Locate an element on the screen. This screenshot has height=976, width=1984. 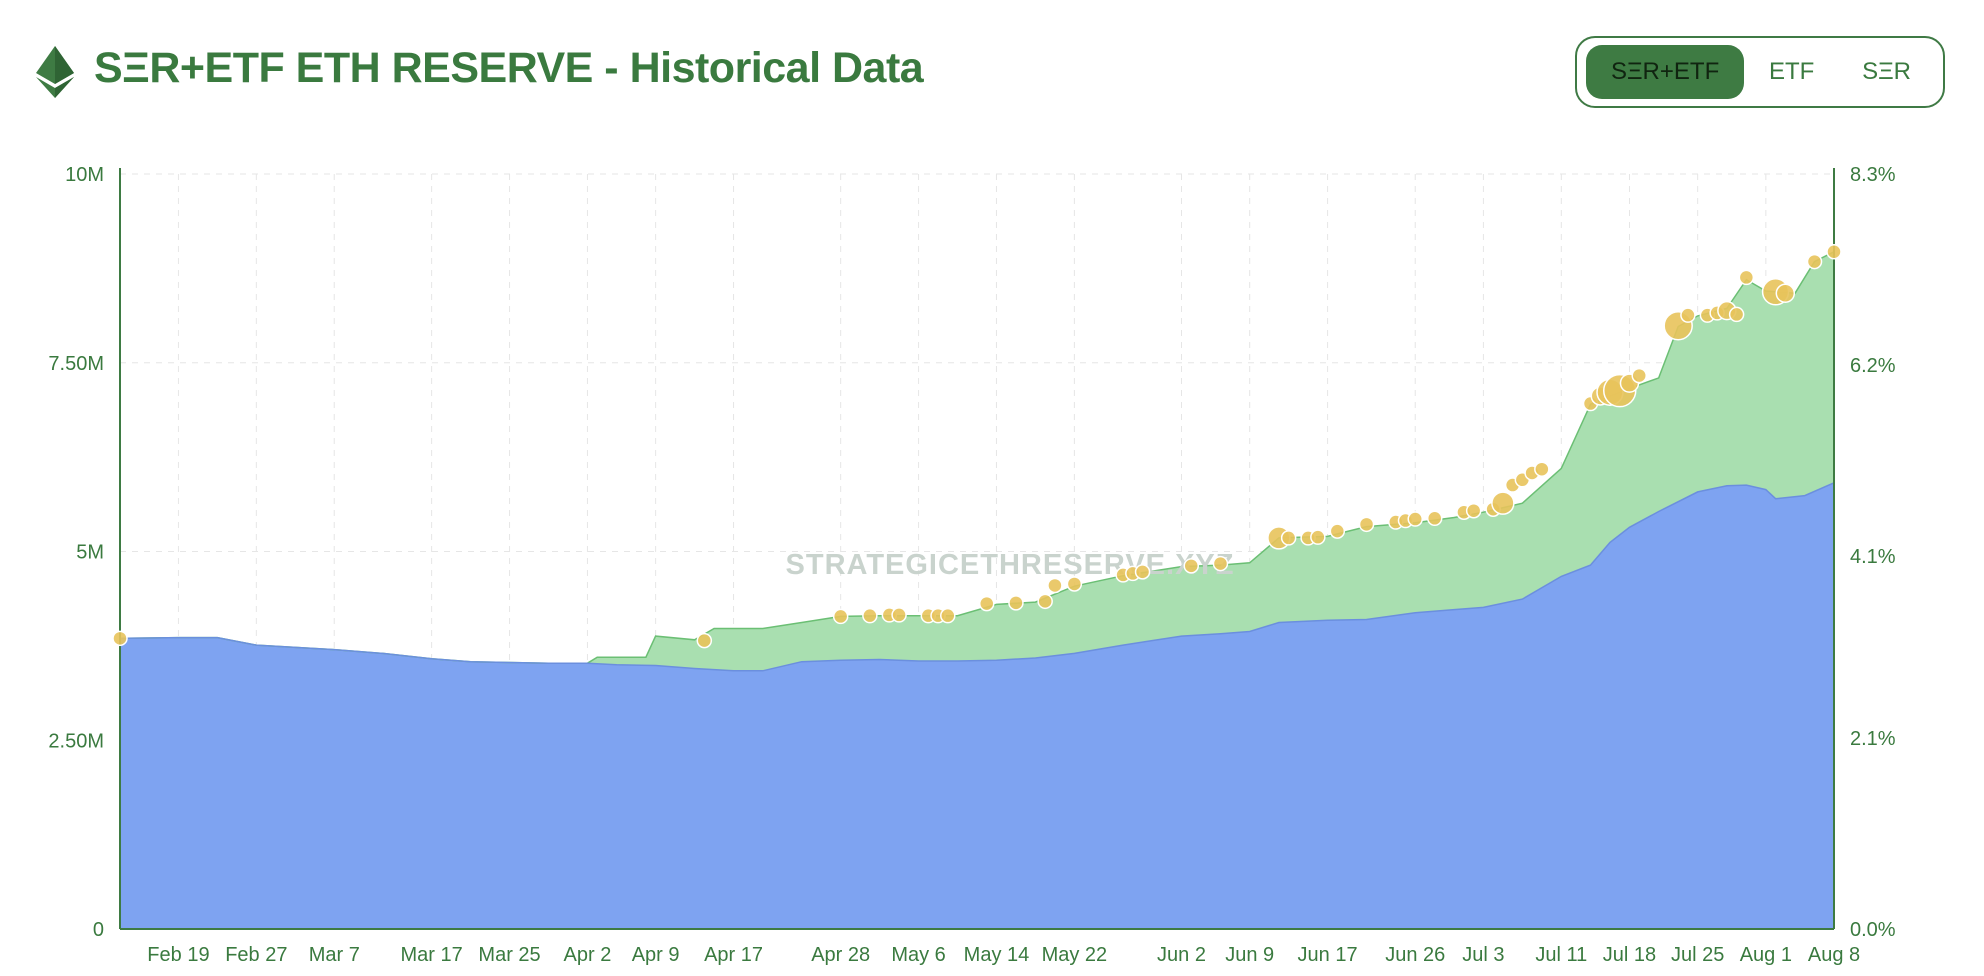
y-tick-label-left: 10M is located at coordinates (84, 175).